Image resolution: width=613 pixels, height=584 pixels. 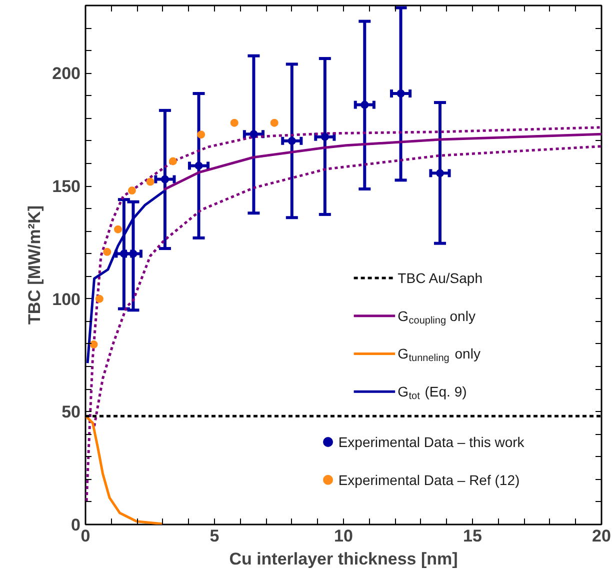 I want to click on y-tick-label: 50, so click(x=71, y=412).